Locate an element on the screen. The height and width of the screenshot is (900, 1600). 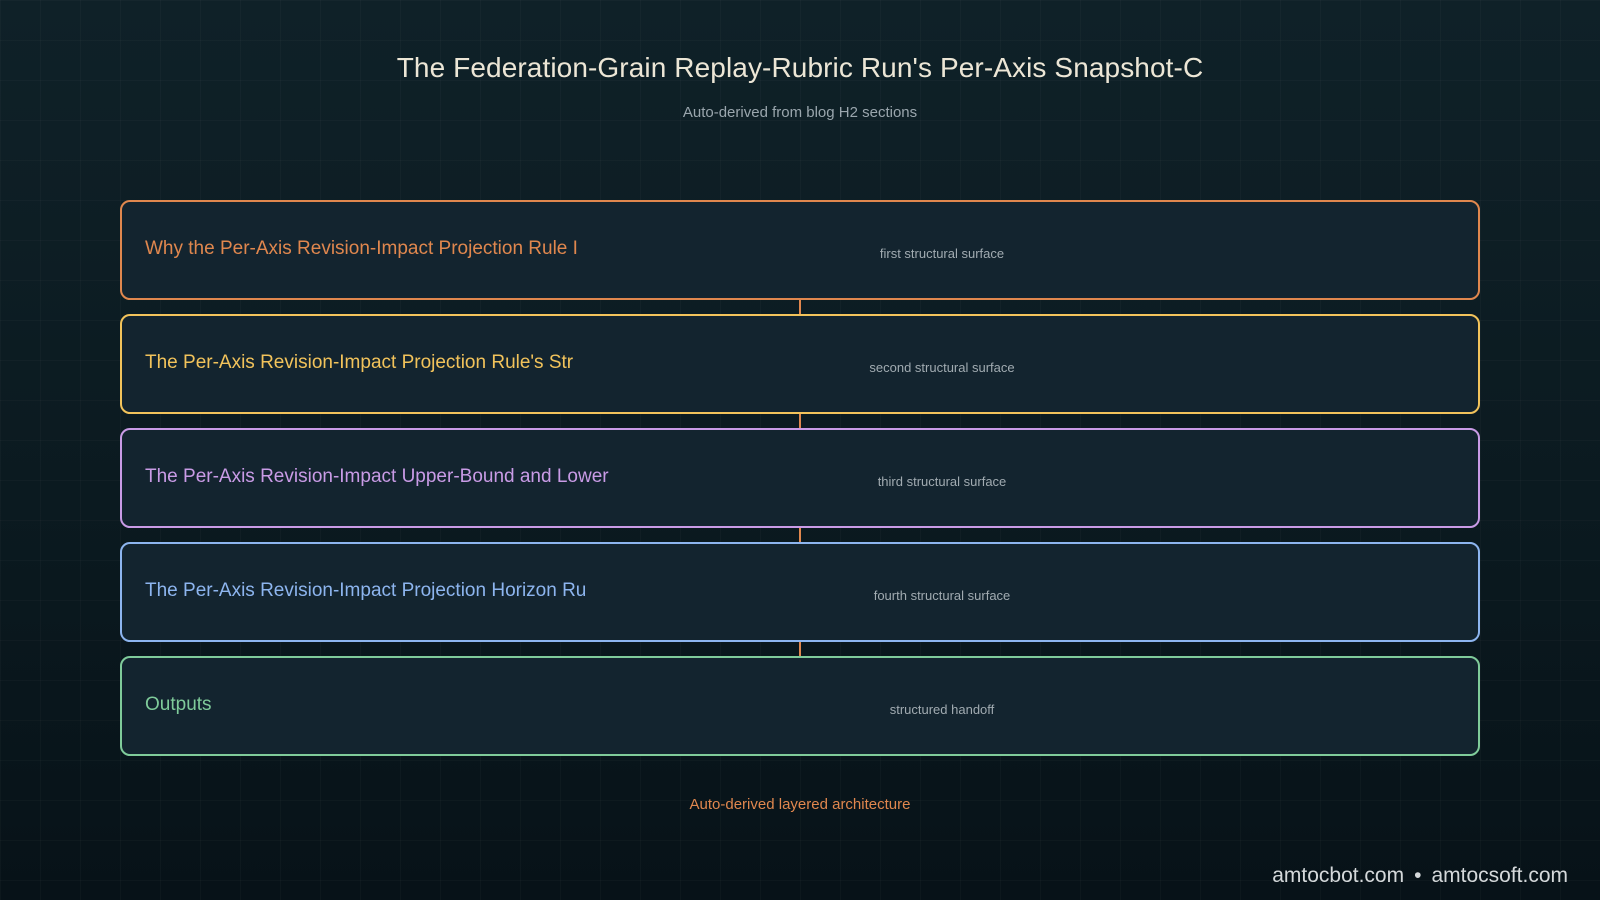
layer-caption: structured handoff is located at coordinates (942, 709).